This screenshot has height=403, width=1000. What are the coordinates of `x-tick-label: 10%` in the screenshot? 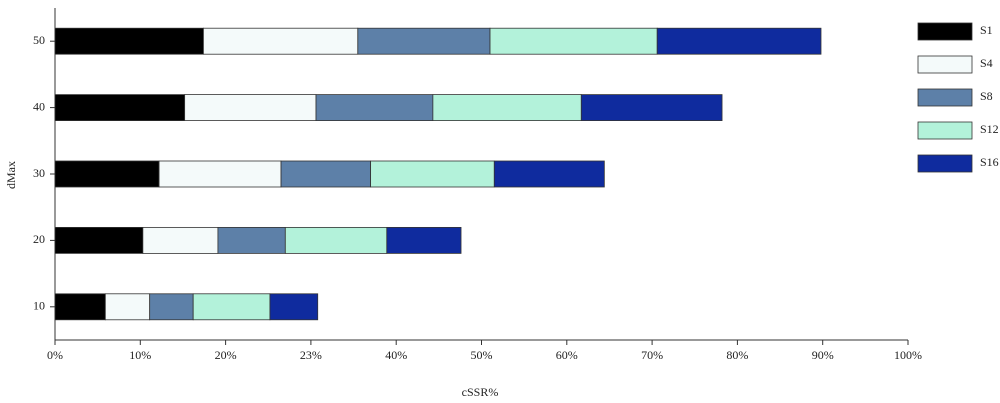 It's located at (140, 355).